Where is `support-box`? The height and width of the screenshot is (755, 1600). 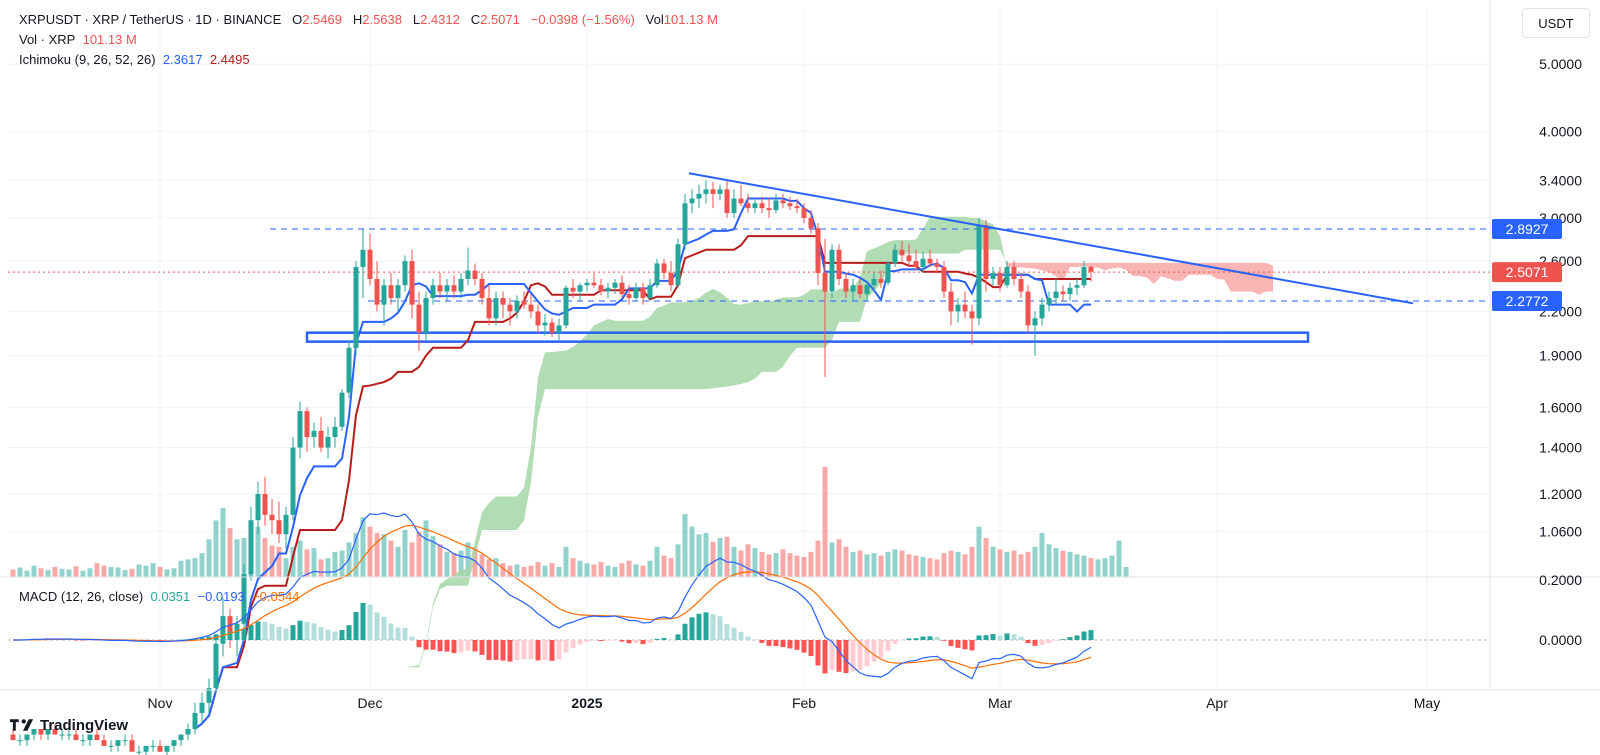
support-box is located at coordinates (807, 337).